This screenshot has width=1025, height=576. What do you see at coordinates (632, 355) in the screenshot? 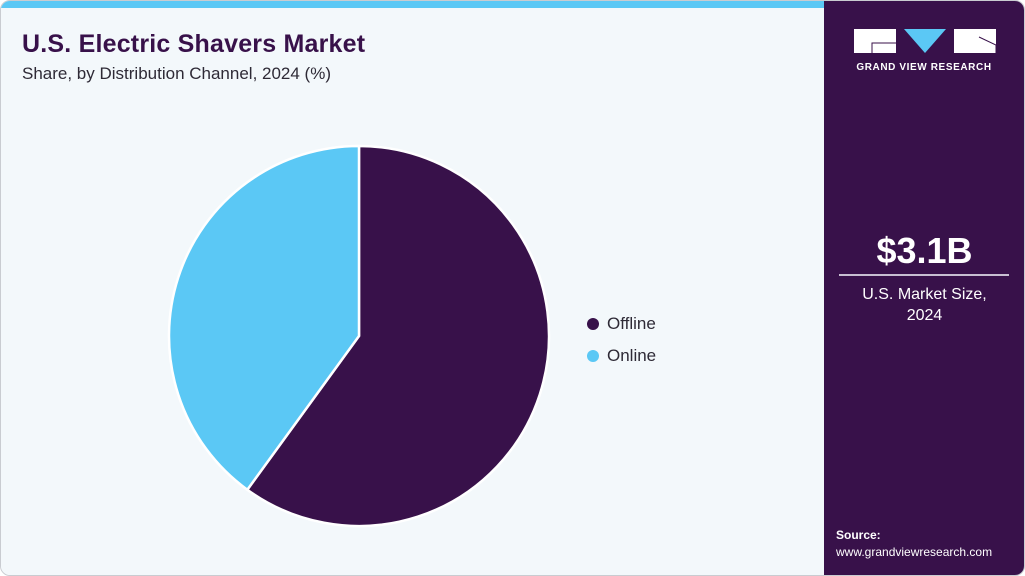
I see `legend-label: Online` at bounding box center [632, 355].